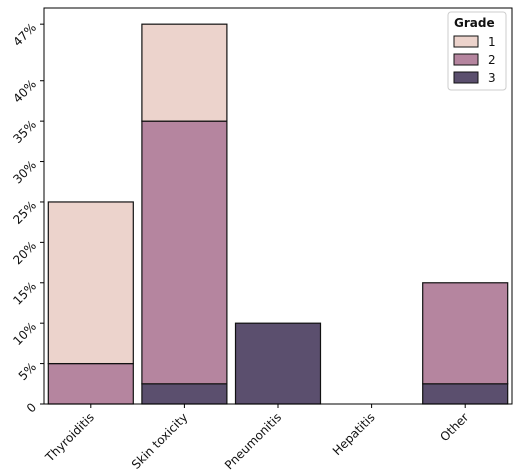 The width and height of the screenshot is (527, 476). Describe the element at coordinates (24, 293) in the screenshot. I see `y-tick-label: 15%` at that location.